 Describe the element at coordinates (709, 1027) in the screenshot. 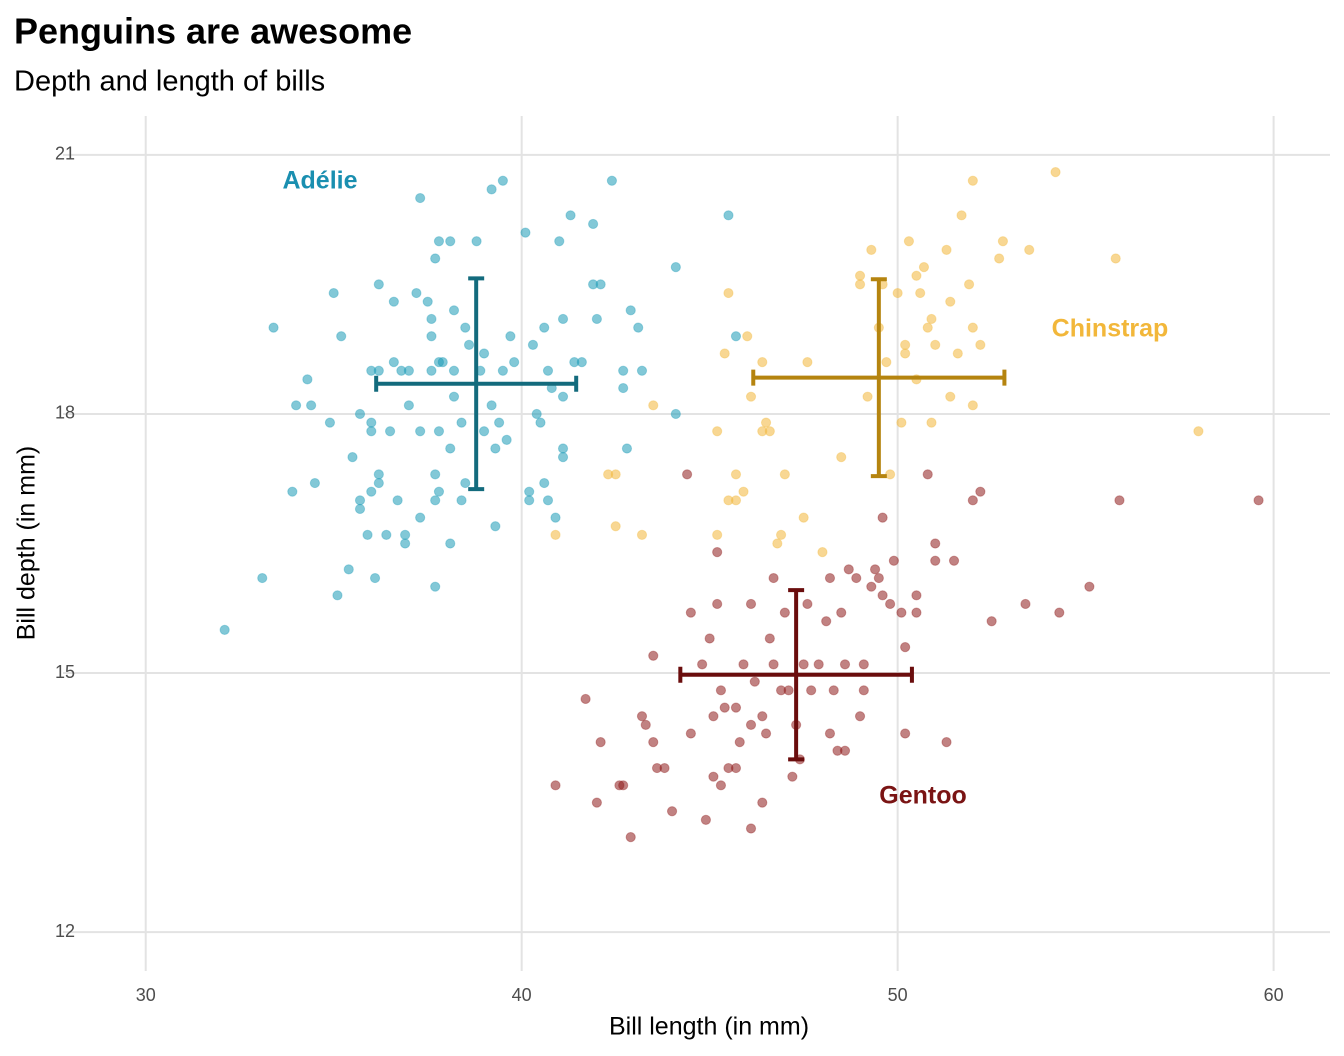

I see `x-axis-label: Bill length (in mm)` at that location.